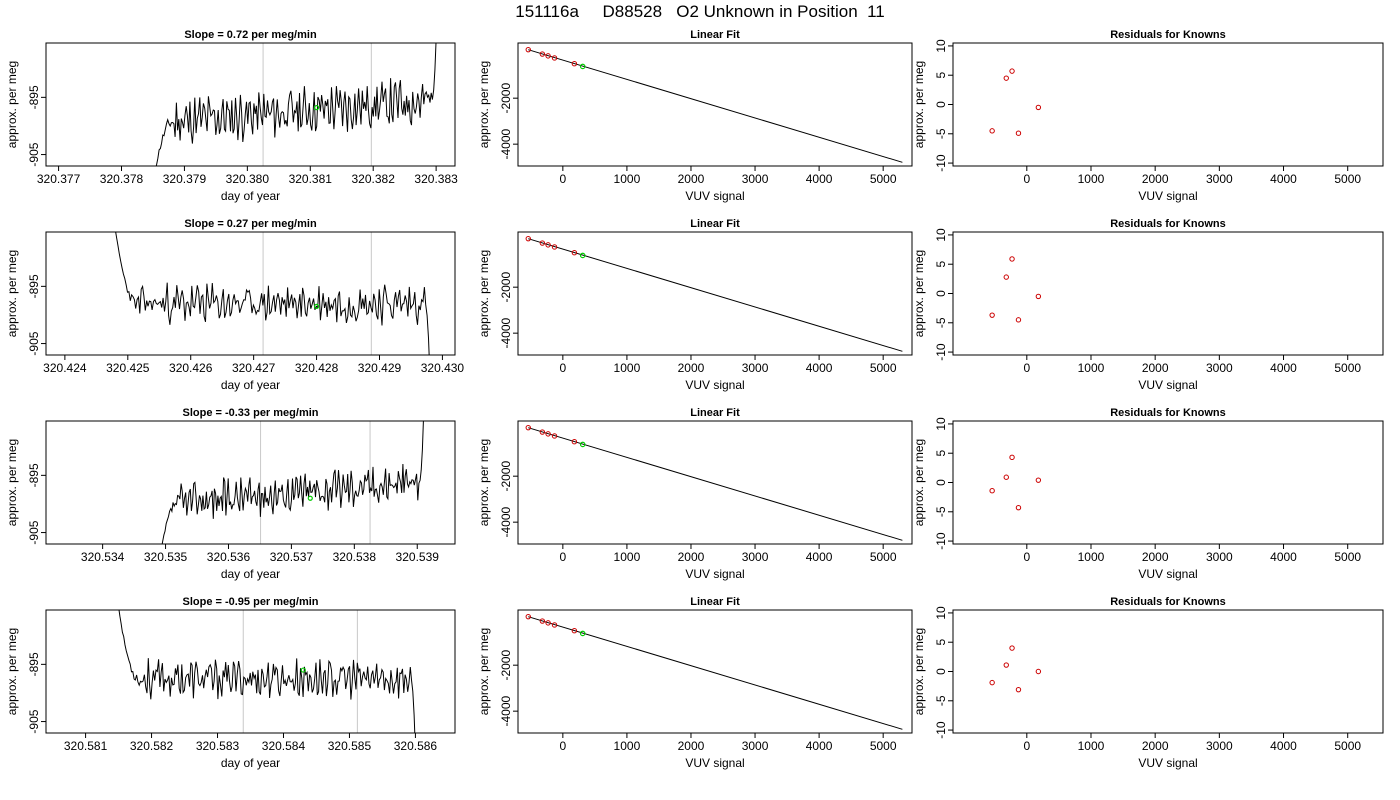 The width and height of the screenshot is (1400, 800). What do you see at coordinates (1155, 368) in the screenshot?
I see `x-tick-label: 2000` at bounding box center [1155, 368].